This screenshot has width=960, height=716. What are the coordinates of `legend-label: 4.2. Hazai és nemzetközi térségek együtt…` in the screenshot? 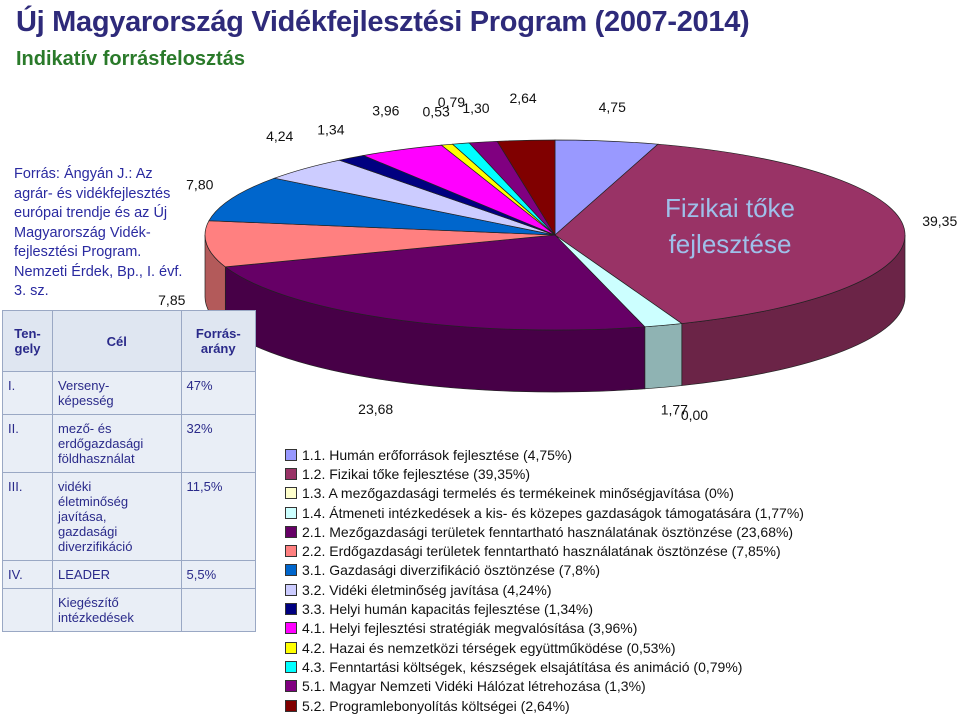 It's located at (489, 647).